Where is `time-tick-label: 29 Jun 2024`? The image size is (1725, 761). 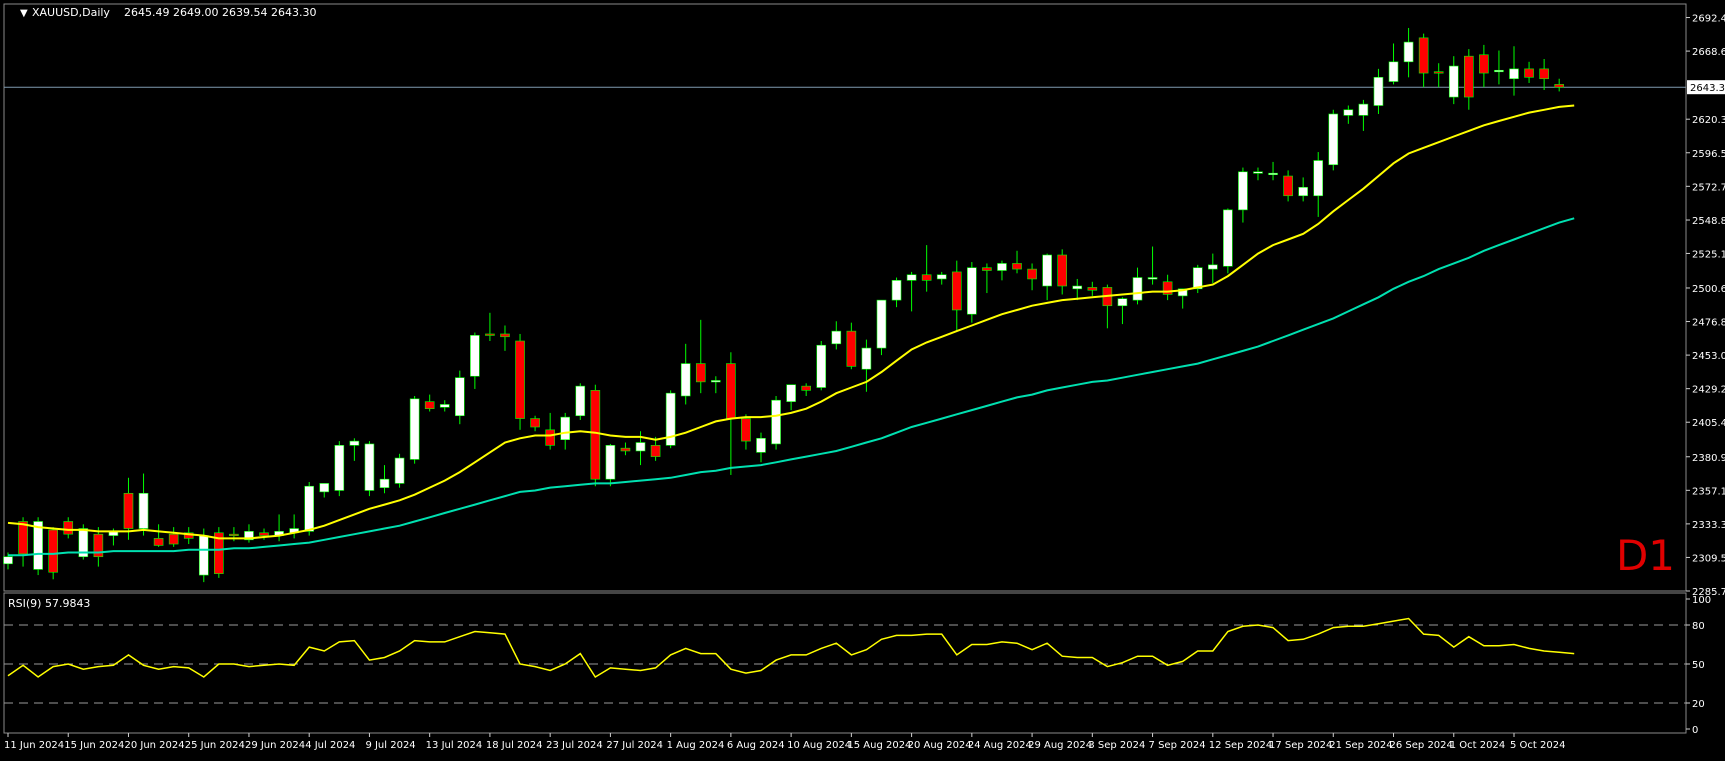 time-tick-label: 29 Jun 2024 is located at coordinates (275, 745).